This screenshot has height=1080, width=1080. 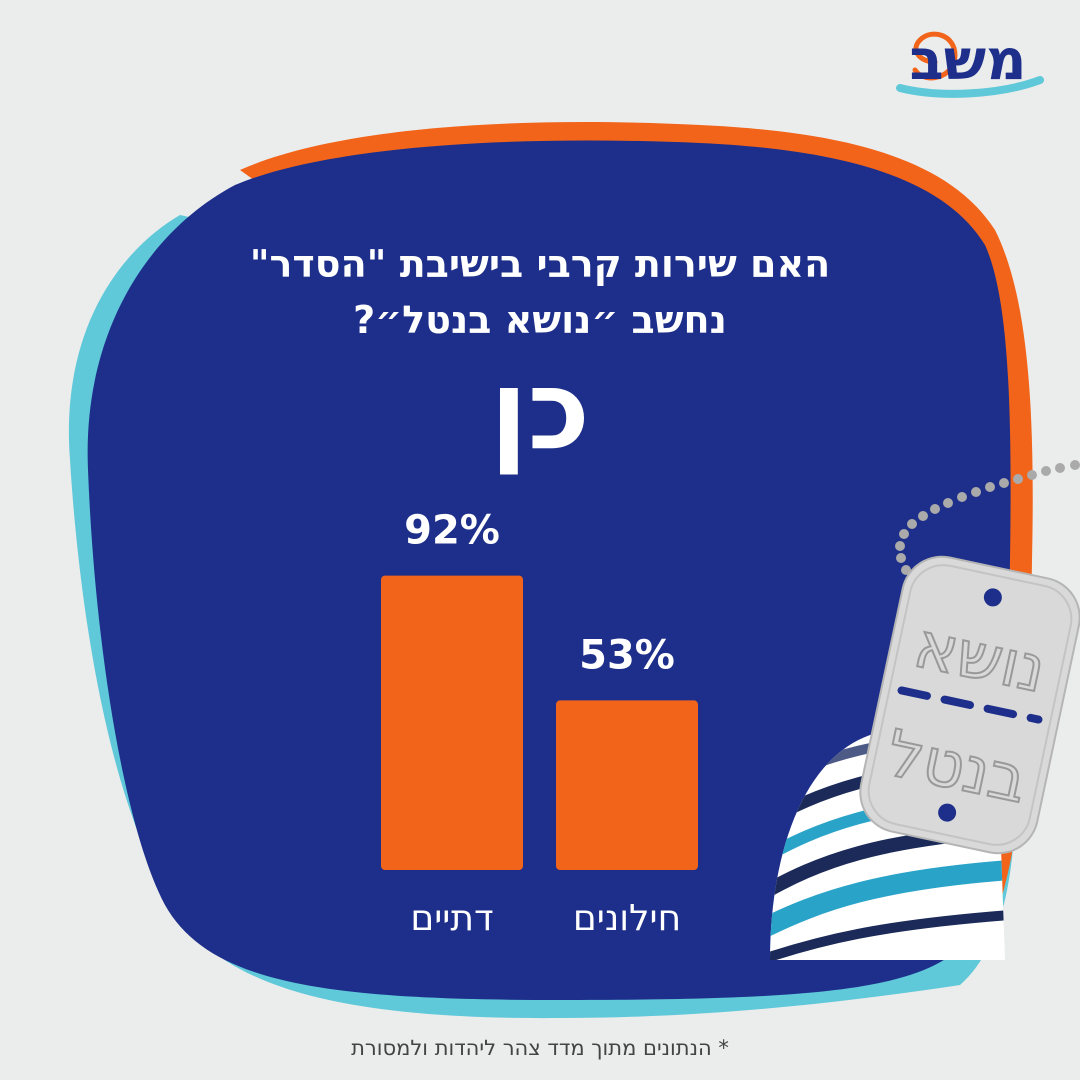 I want to click on title-line-1: האם שירות קרבי בישיבת "הסדר", so click(x=540, y=264).